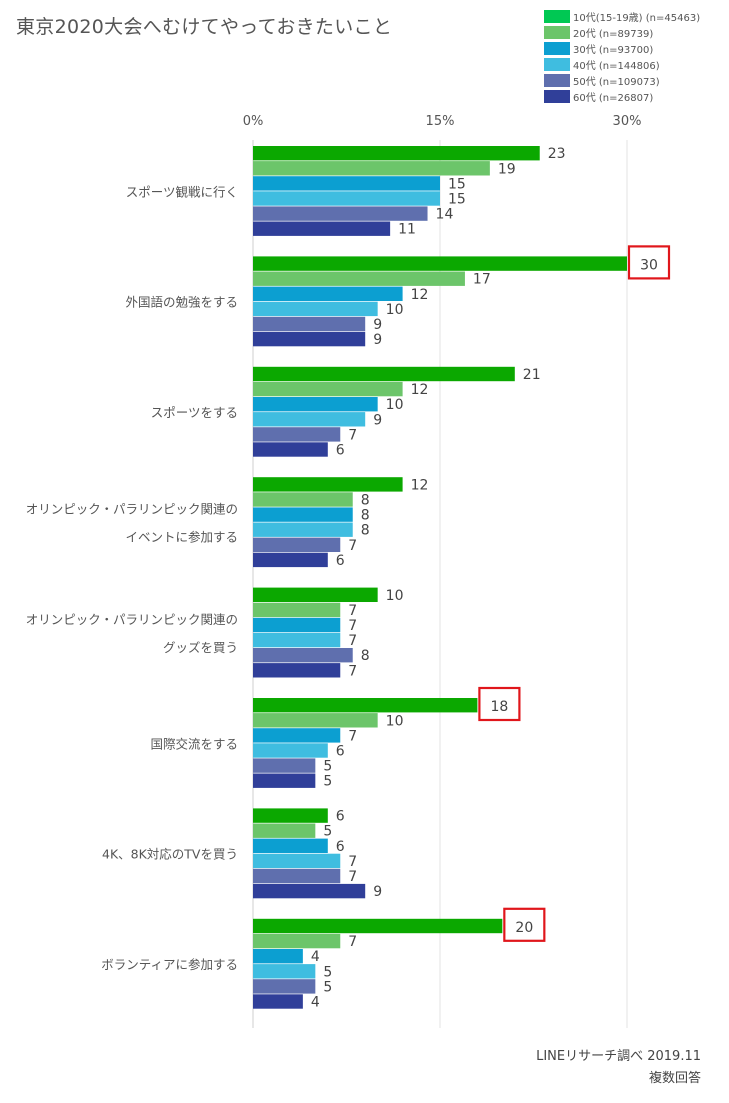 The height and width of the screenshot is (1103, 729). What do you see at coordinates (482, 280) in the screenshot?
I see `data-label: 17` at bounding box center [482, 280].